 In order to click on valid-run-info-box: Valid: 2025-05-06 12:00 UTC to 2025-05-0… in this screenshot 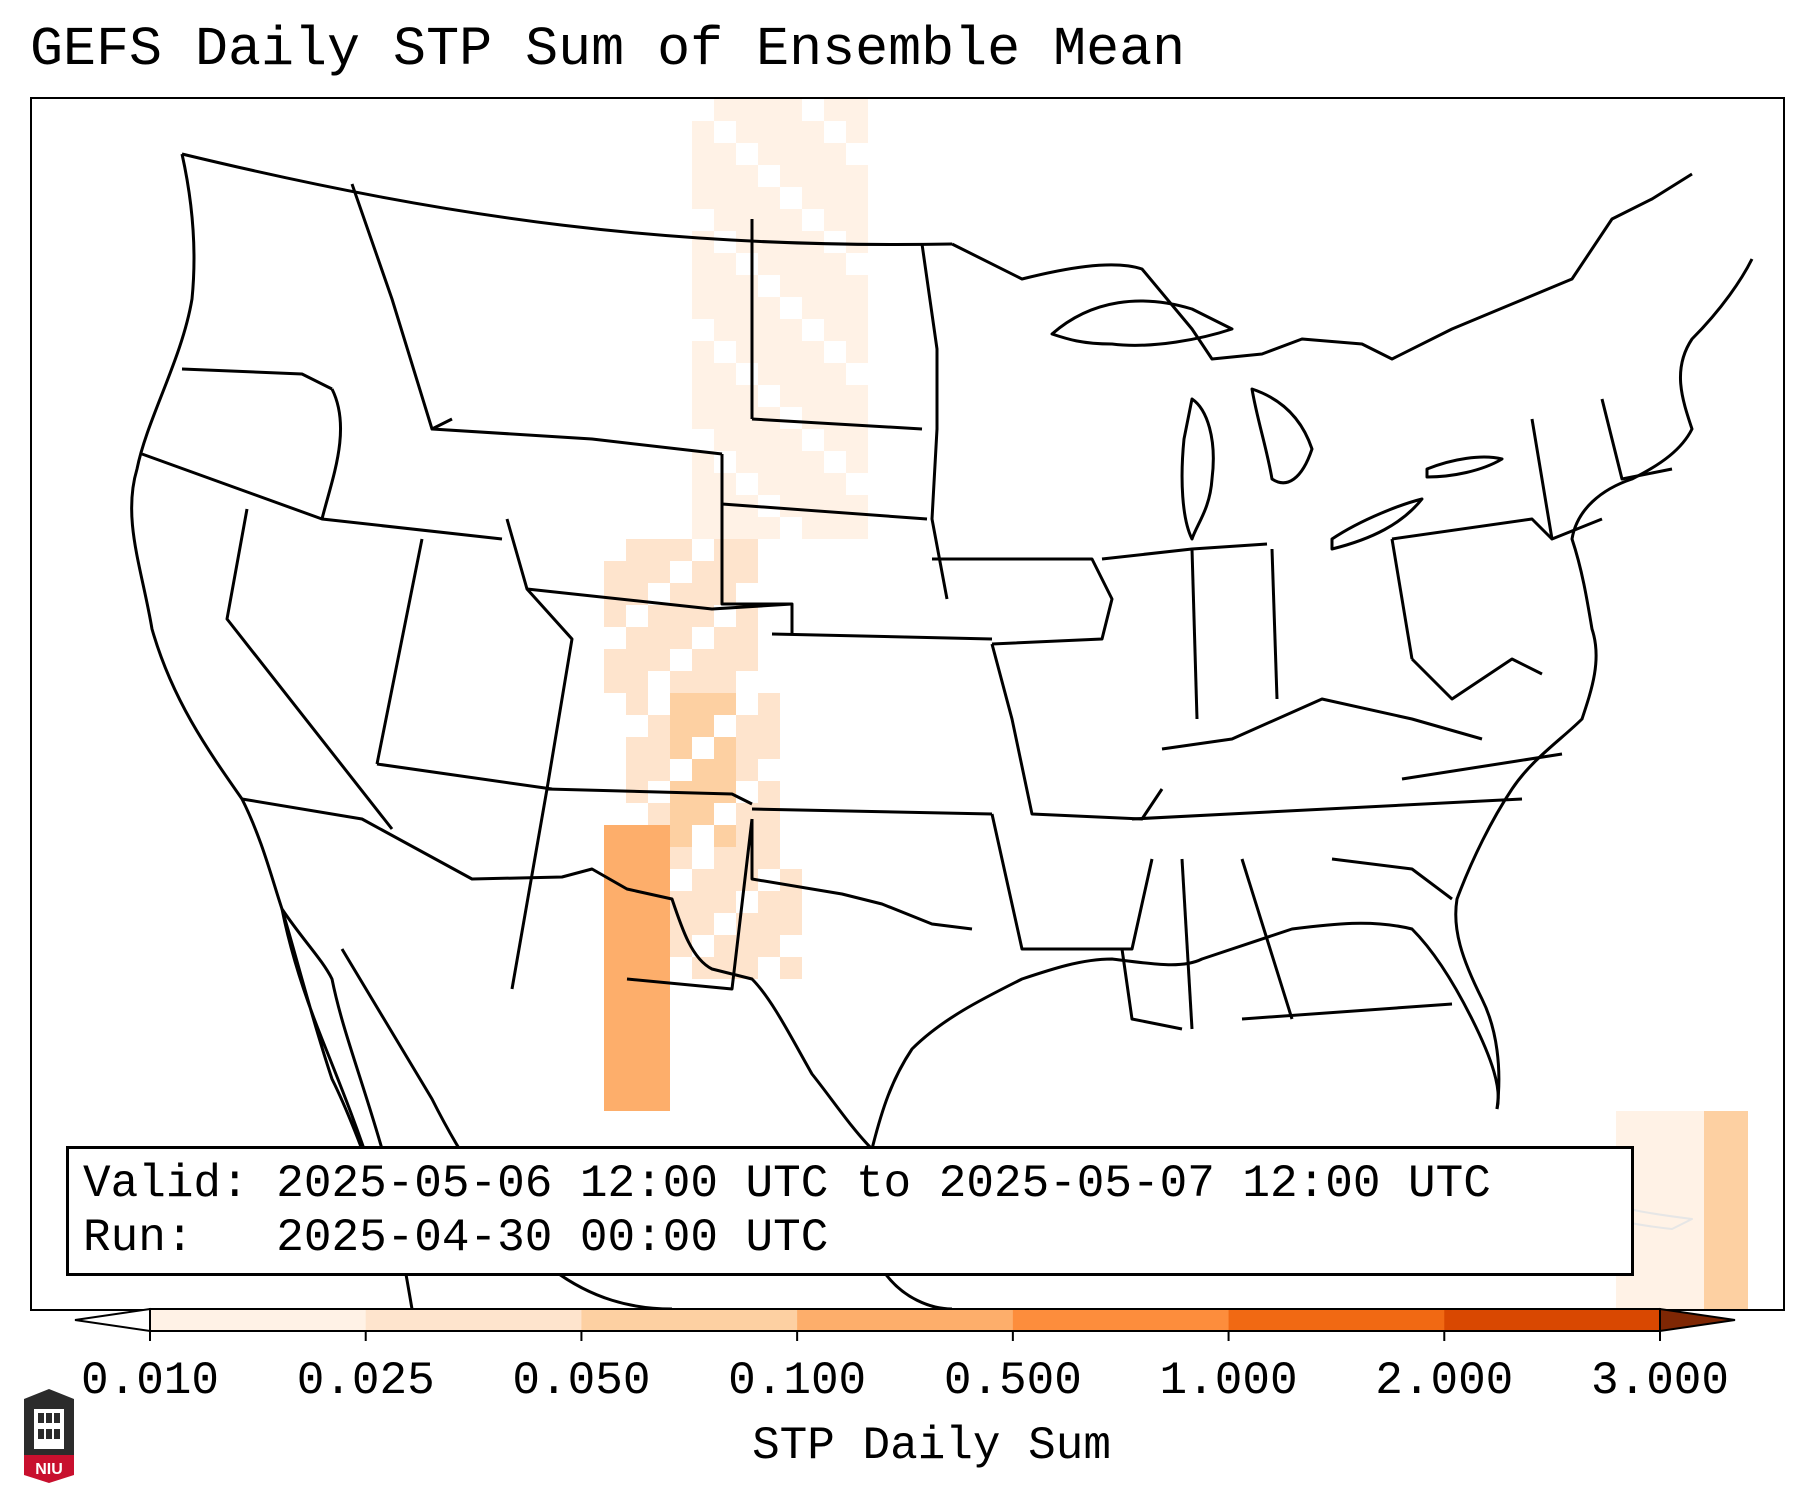, I will do `click(850, 1211)`.